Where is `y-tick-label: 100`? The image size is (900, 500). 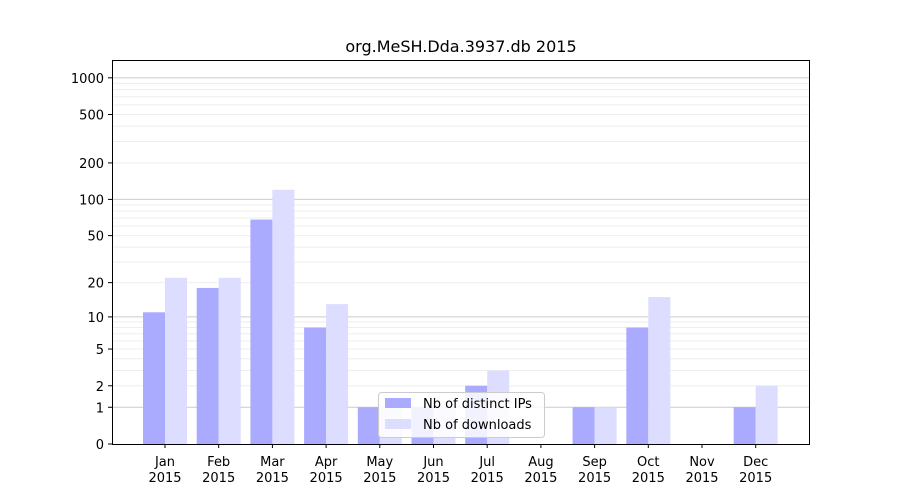
y-tick-label: 100 is located at coordinates (91, 200).